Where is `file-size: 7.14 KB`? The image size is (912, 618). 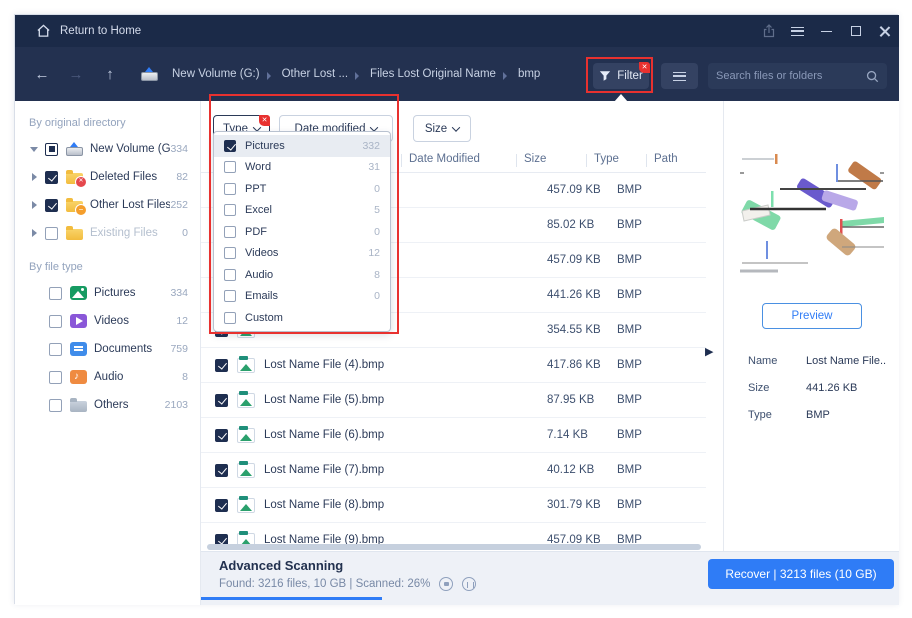
file-size: 7.14 KB is located at coordinates (567, 435).